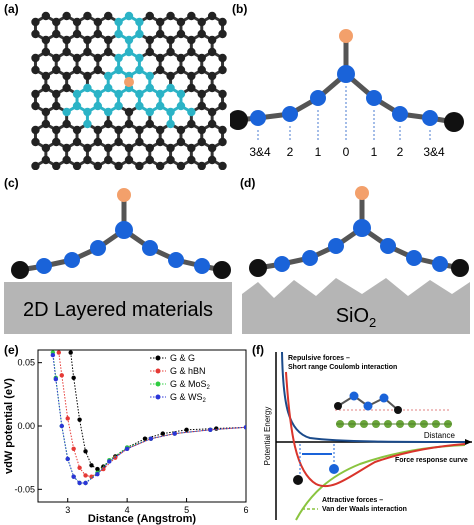 Image resolution: width=474 pixels, height=525 pixels. What do you see at coordinates (11, 350) in the screenshot?
I see `panel-label-e: (e)` at bounding box center [11, 350].